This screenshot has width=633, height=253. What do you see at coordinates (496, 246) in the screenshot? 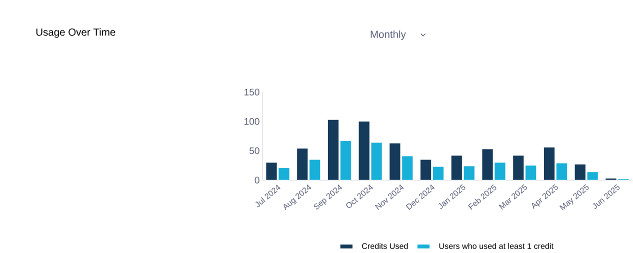
I see `legend-label: Users who used at least 1 credit` at bounding box center [496, 246].